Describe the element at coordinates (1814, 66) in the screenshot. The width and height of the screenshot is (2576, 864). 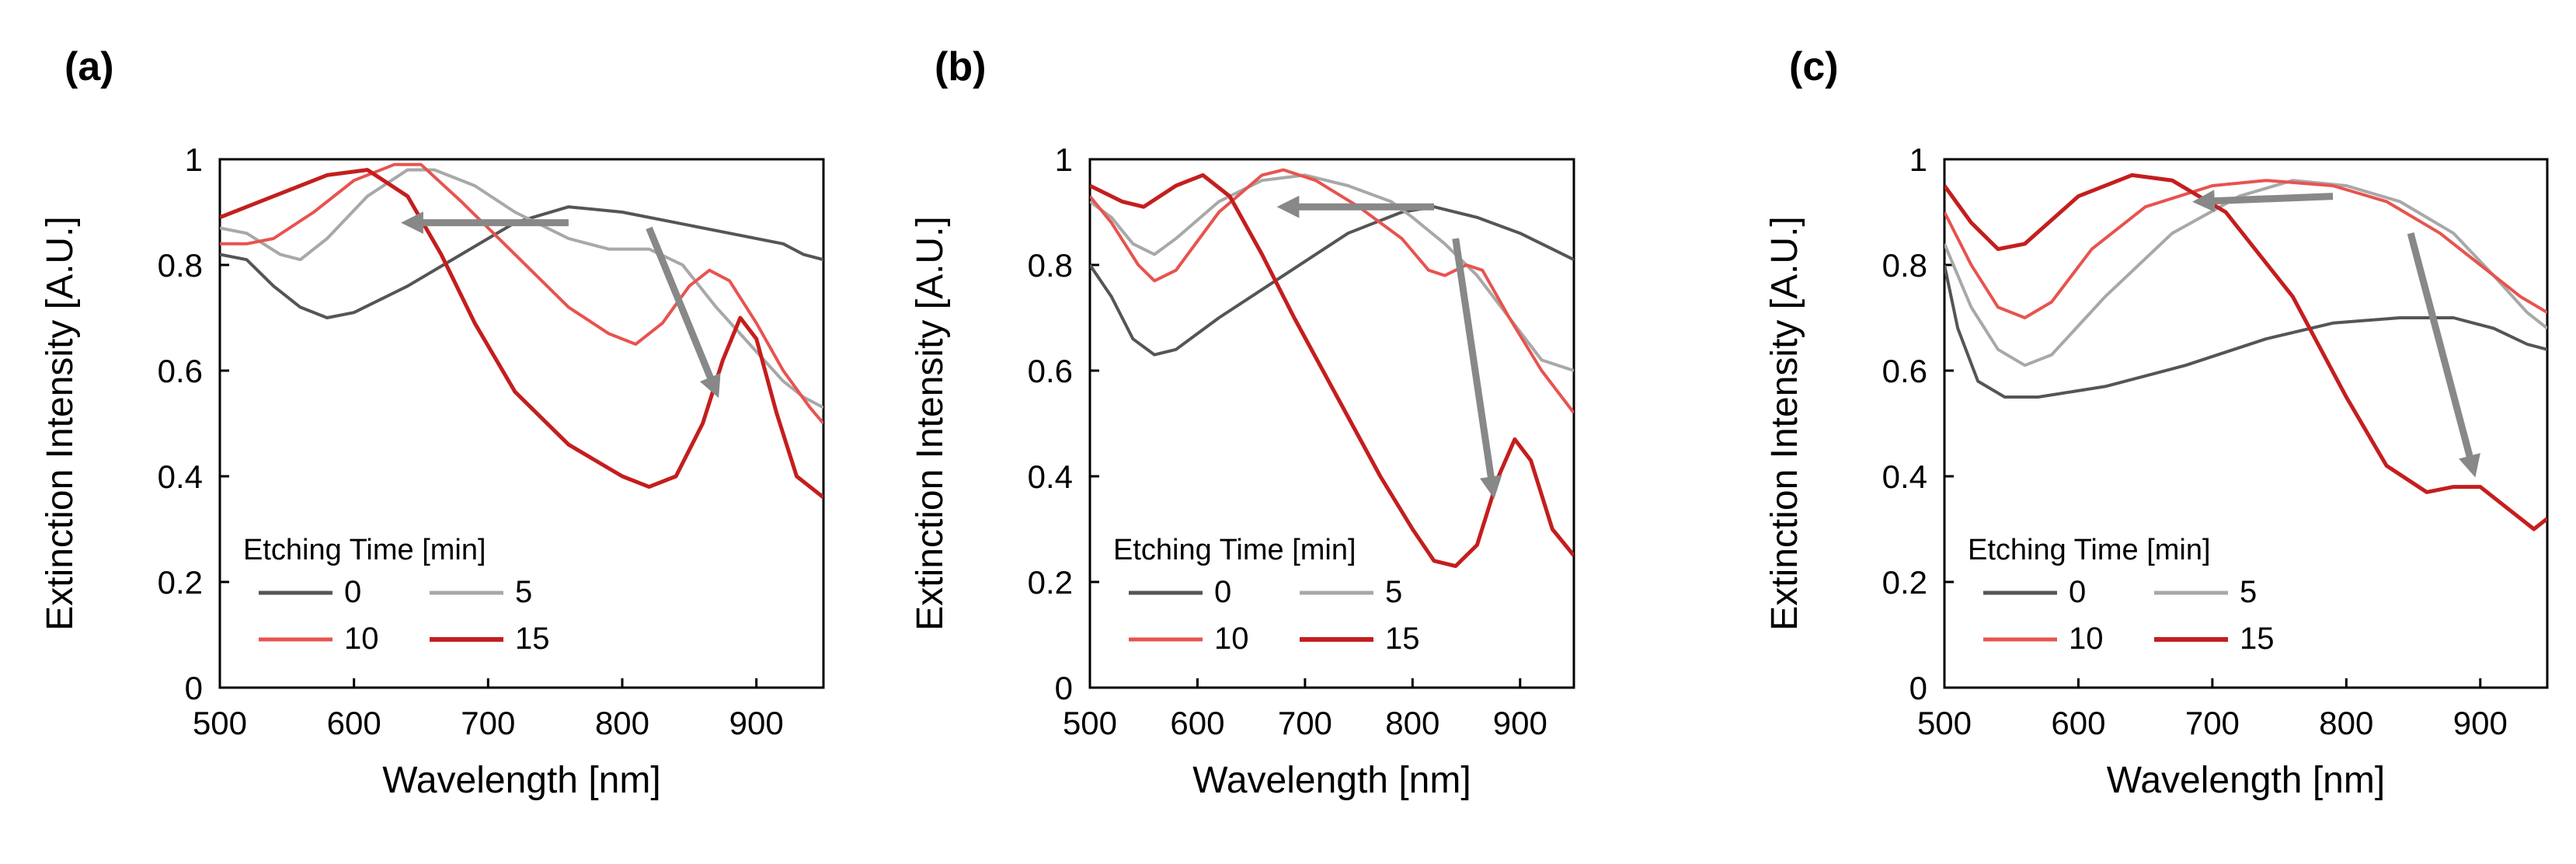
I see `panel-label: (c)` at that location.